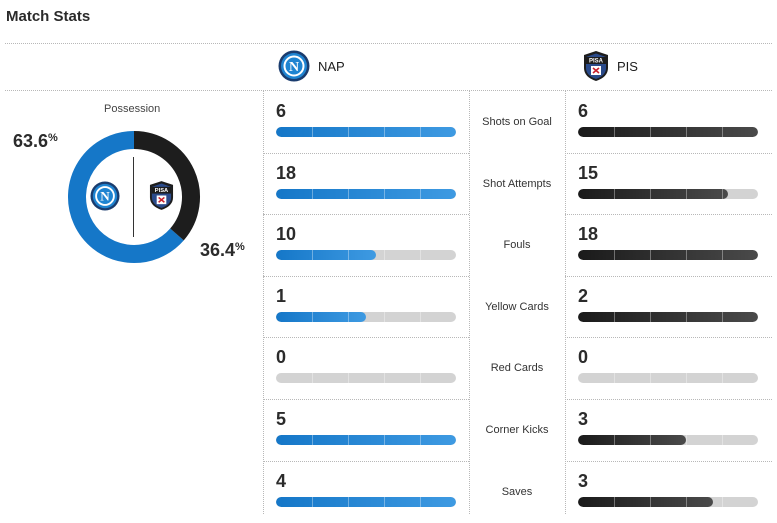 The height and width of the screenshot is (523, 777). I want to click on away-stat-value: 6, so click(583, 111).